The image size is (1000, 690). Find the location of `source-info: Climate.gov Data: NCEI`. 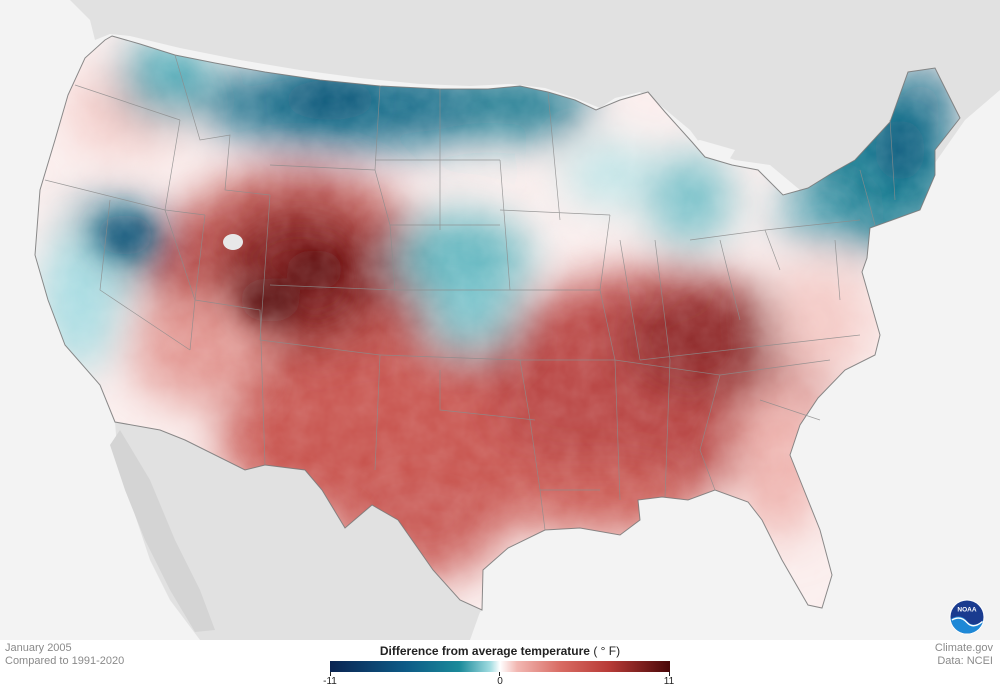

source-info: Climate.gov Data: NCEI is located at coordinates (964, 655).